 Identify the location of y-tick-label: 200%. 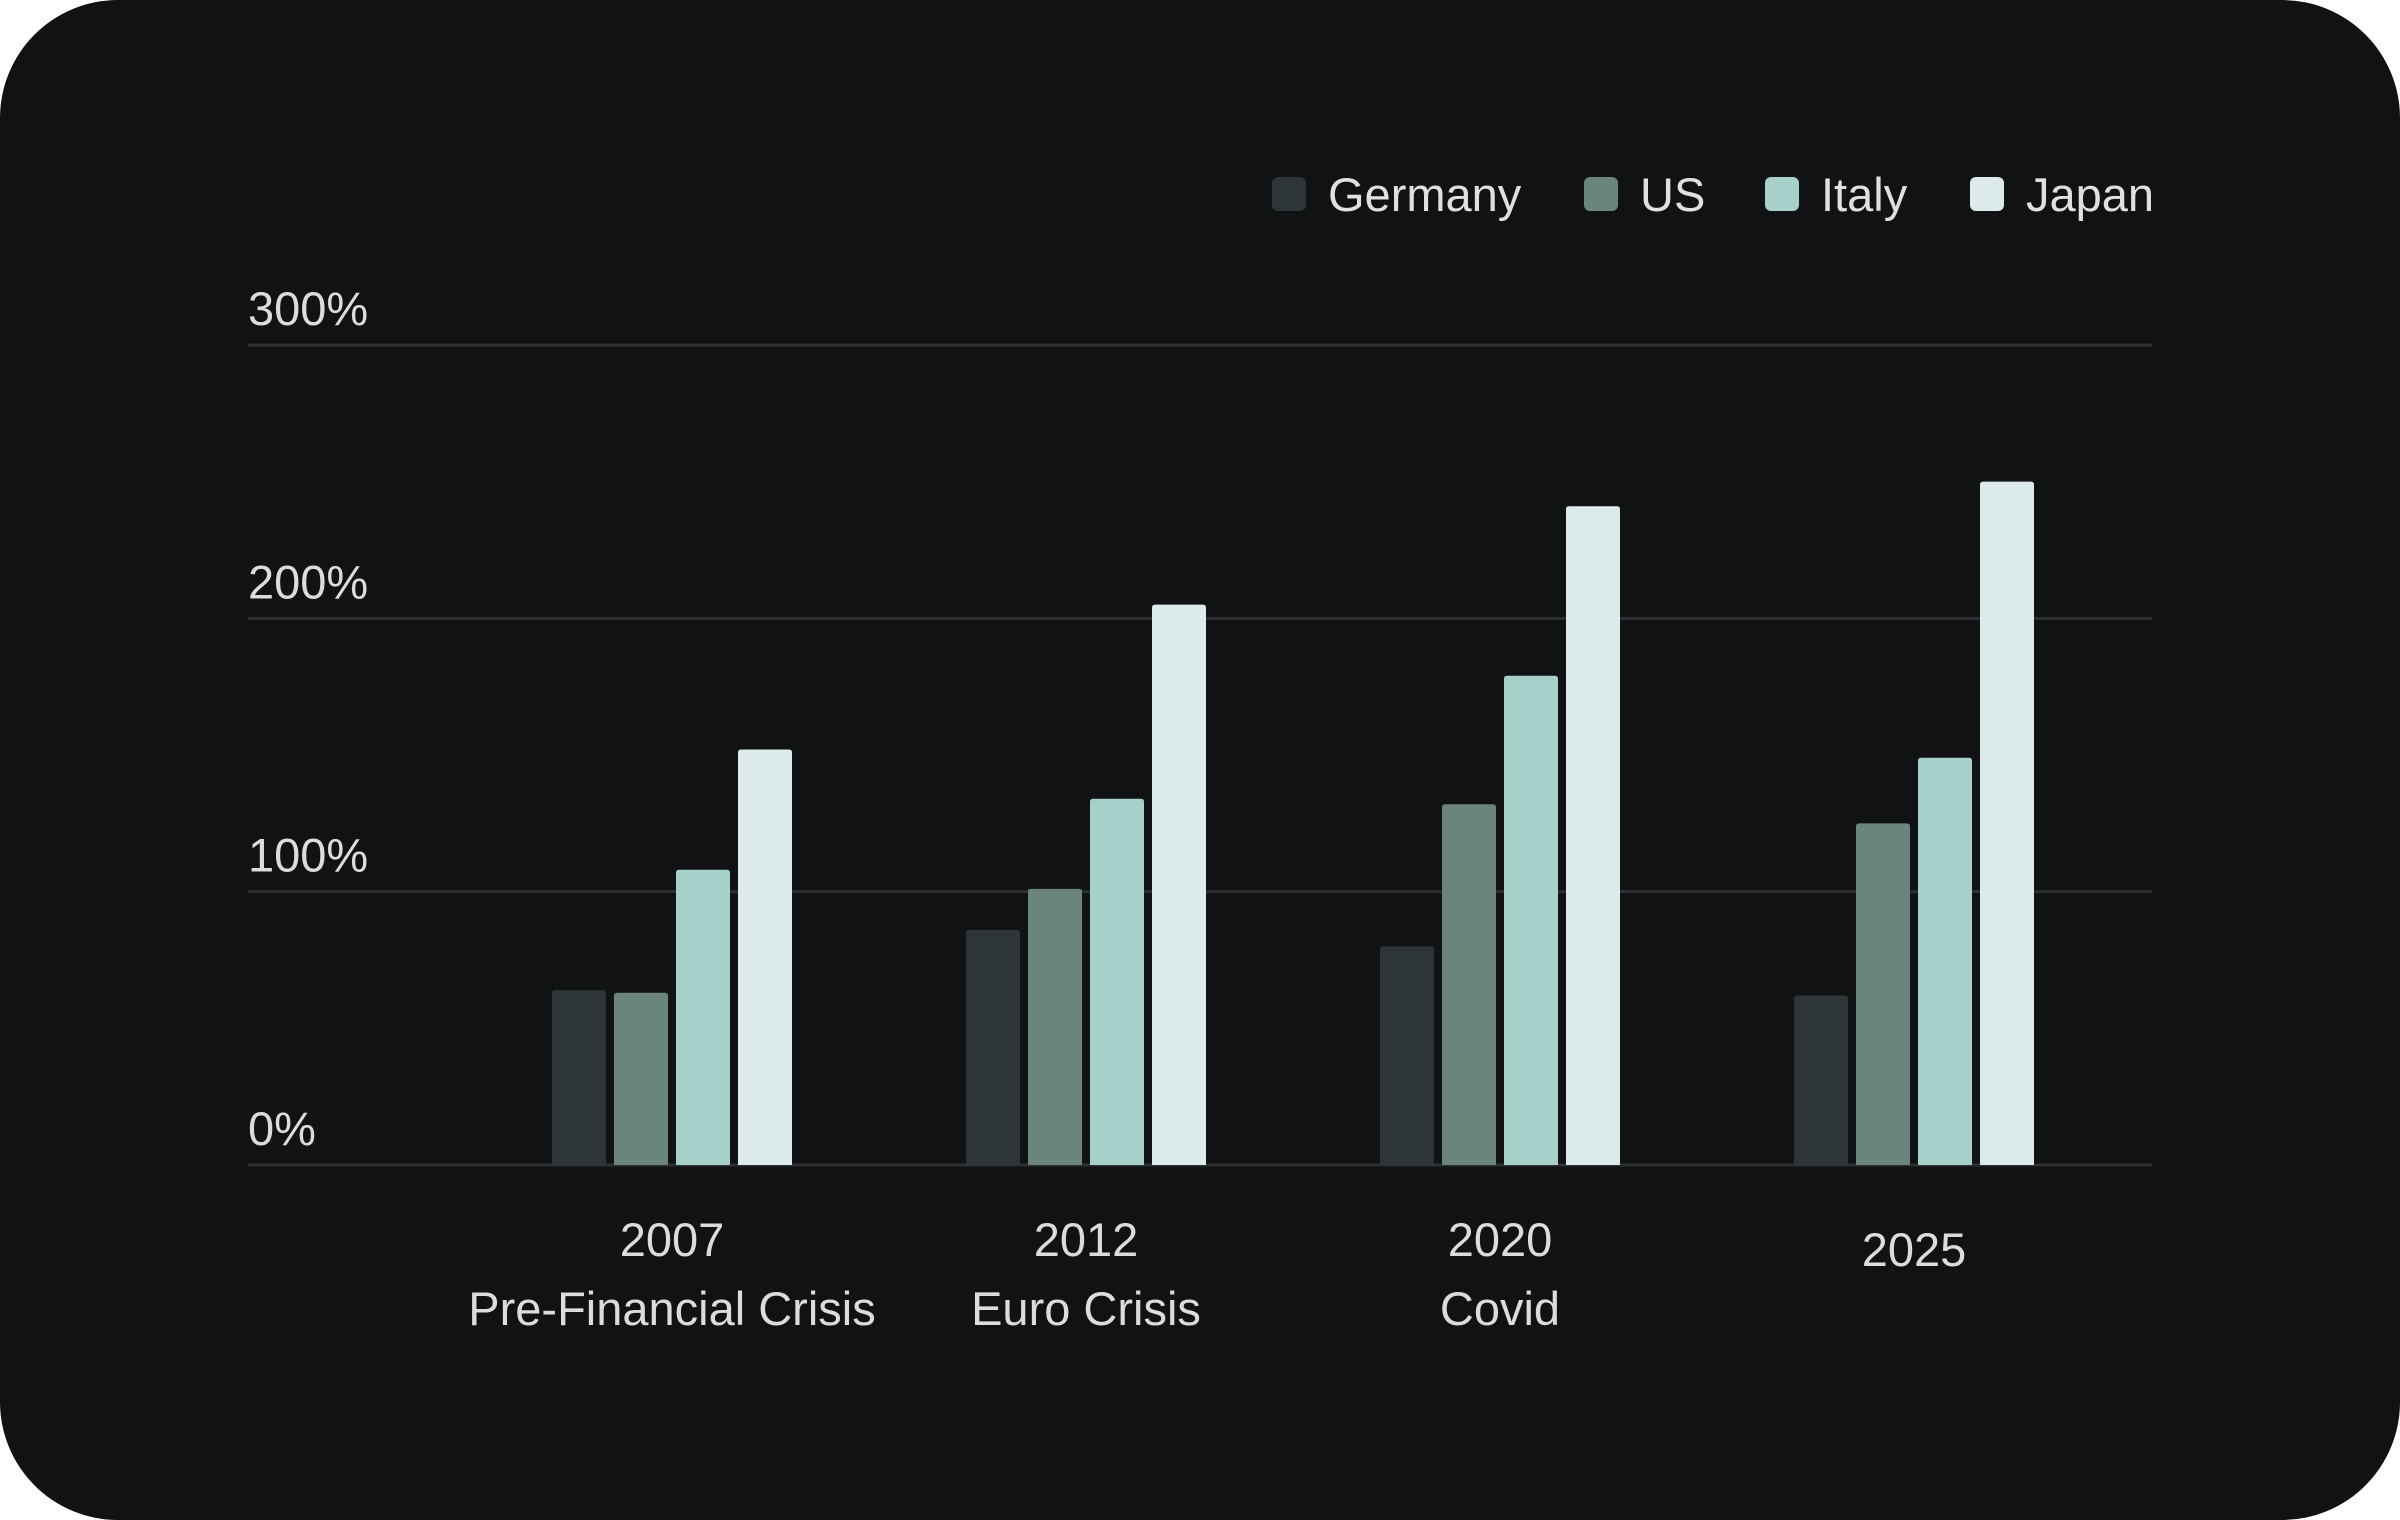
(308, 581).